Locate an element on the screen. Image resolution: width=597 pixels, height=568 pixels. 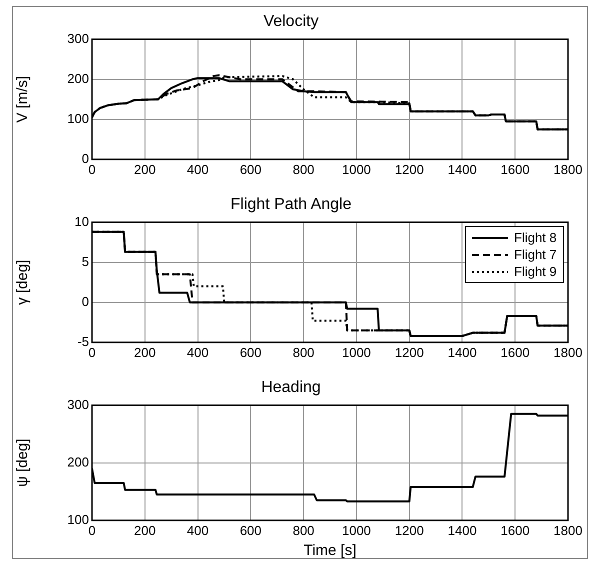
legend-label: Flight 7 is located at coordinates (535, 255).